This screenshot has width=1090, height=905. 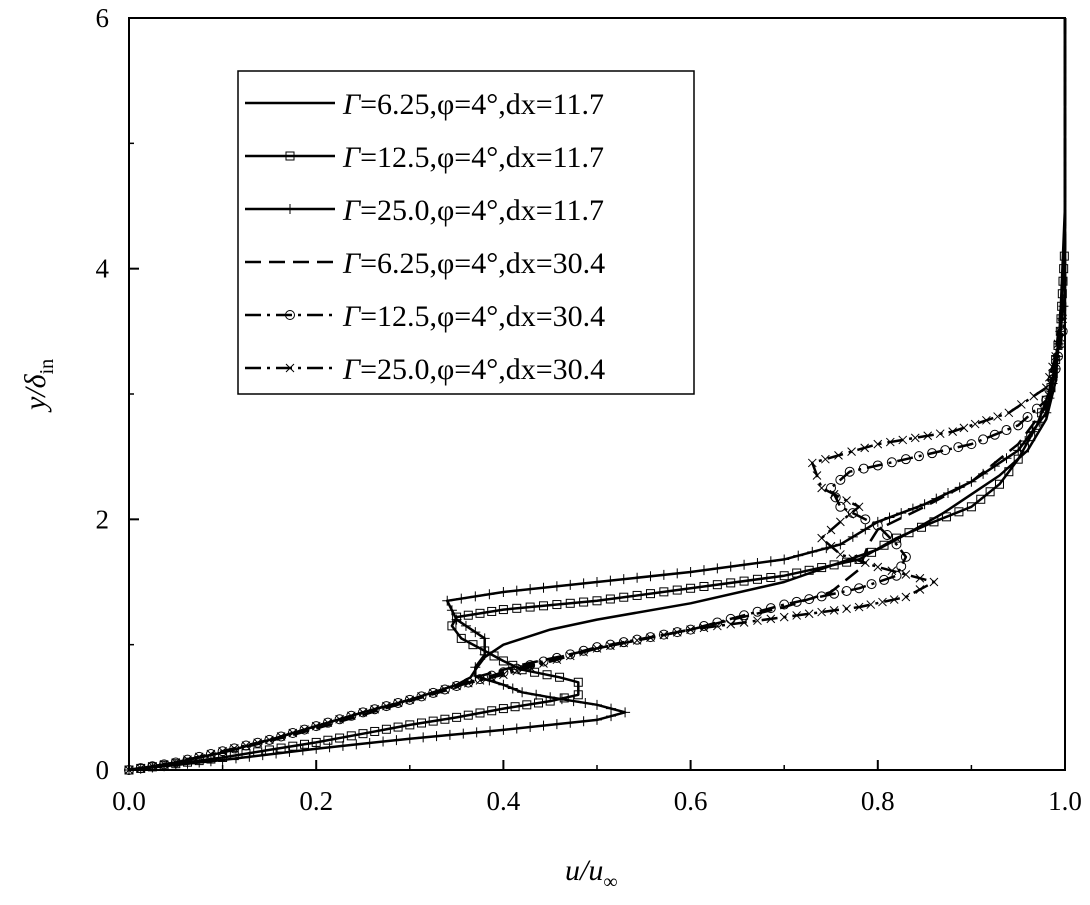 What do you see at coordinates (473, 210) in the screenshot?
I see `legend-entry-2: Γ=25.0,φ=4°,dx=11.7` at bounding box center [473, 210].